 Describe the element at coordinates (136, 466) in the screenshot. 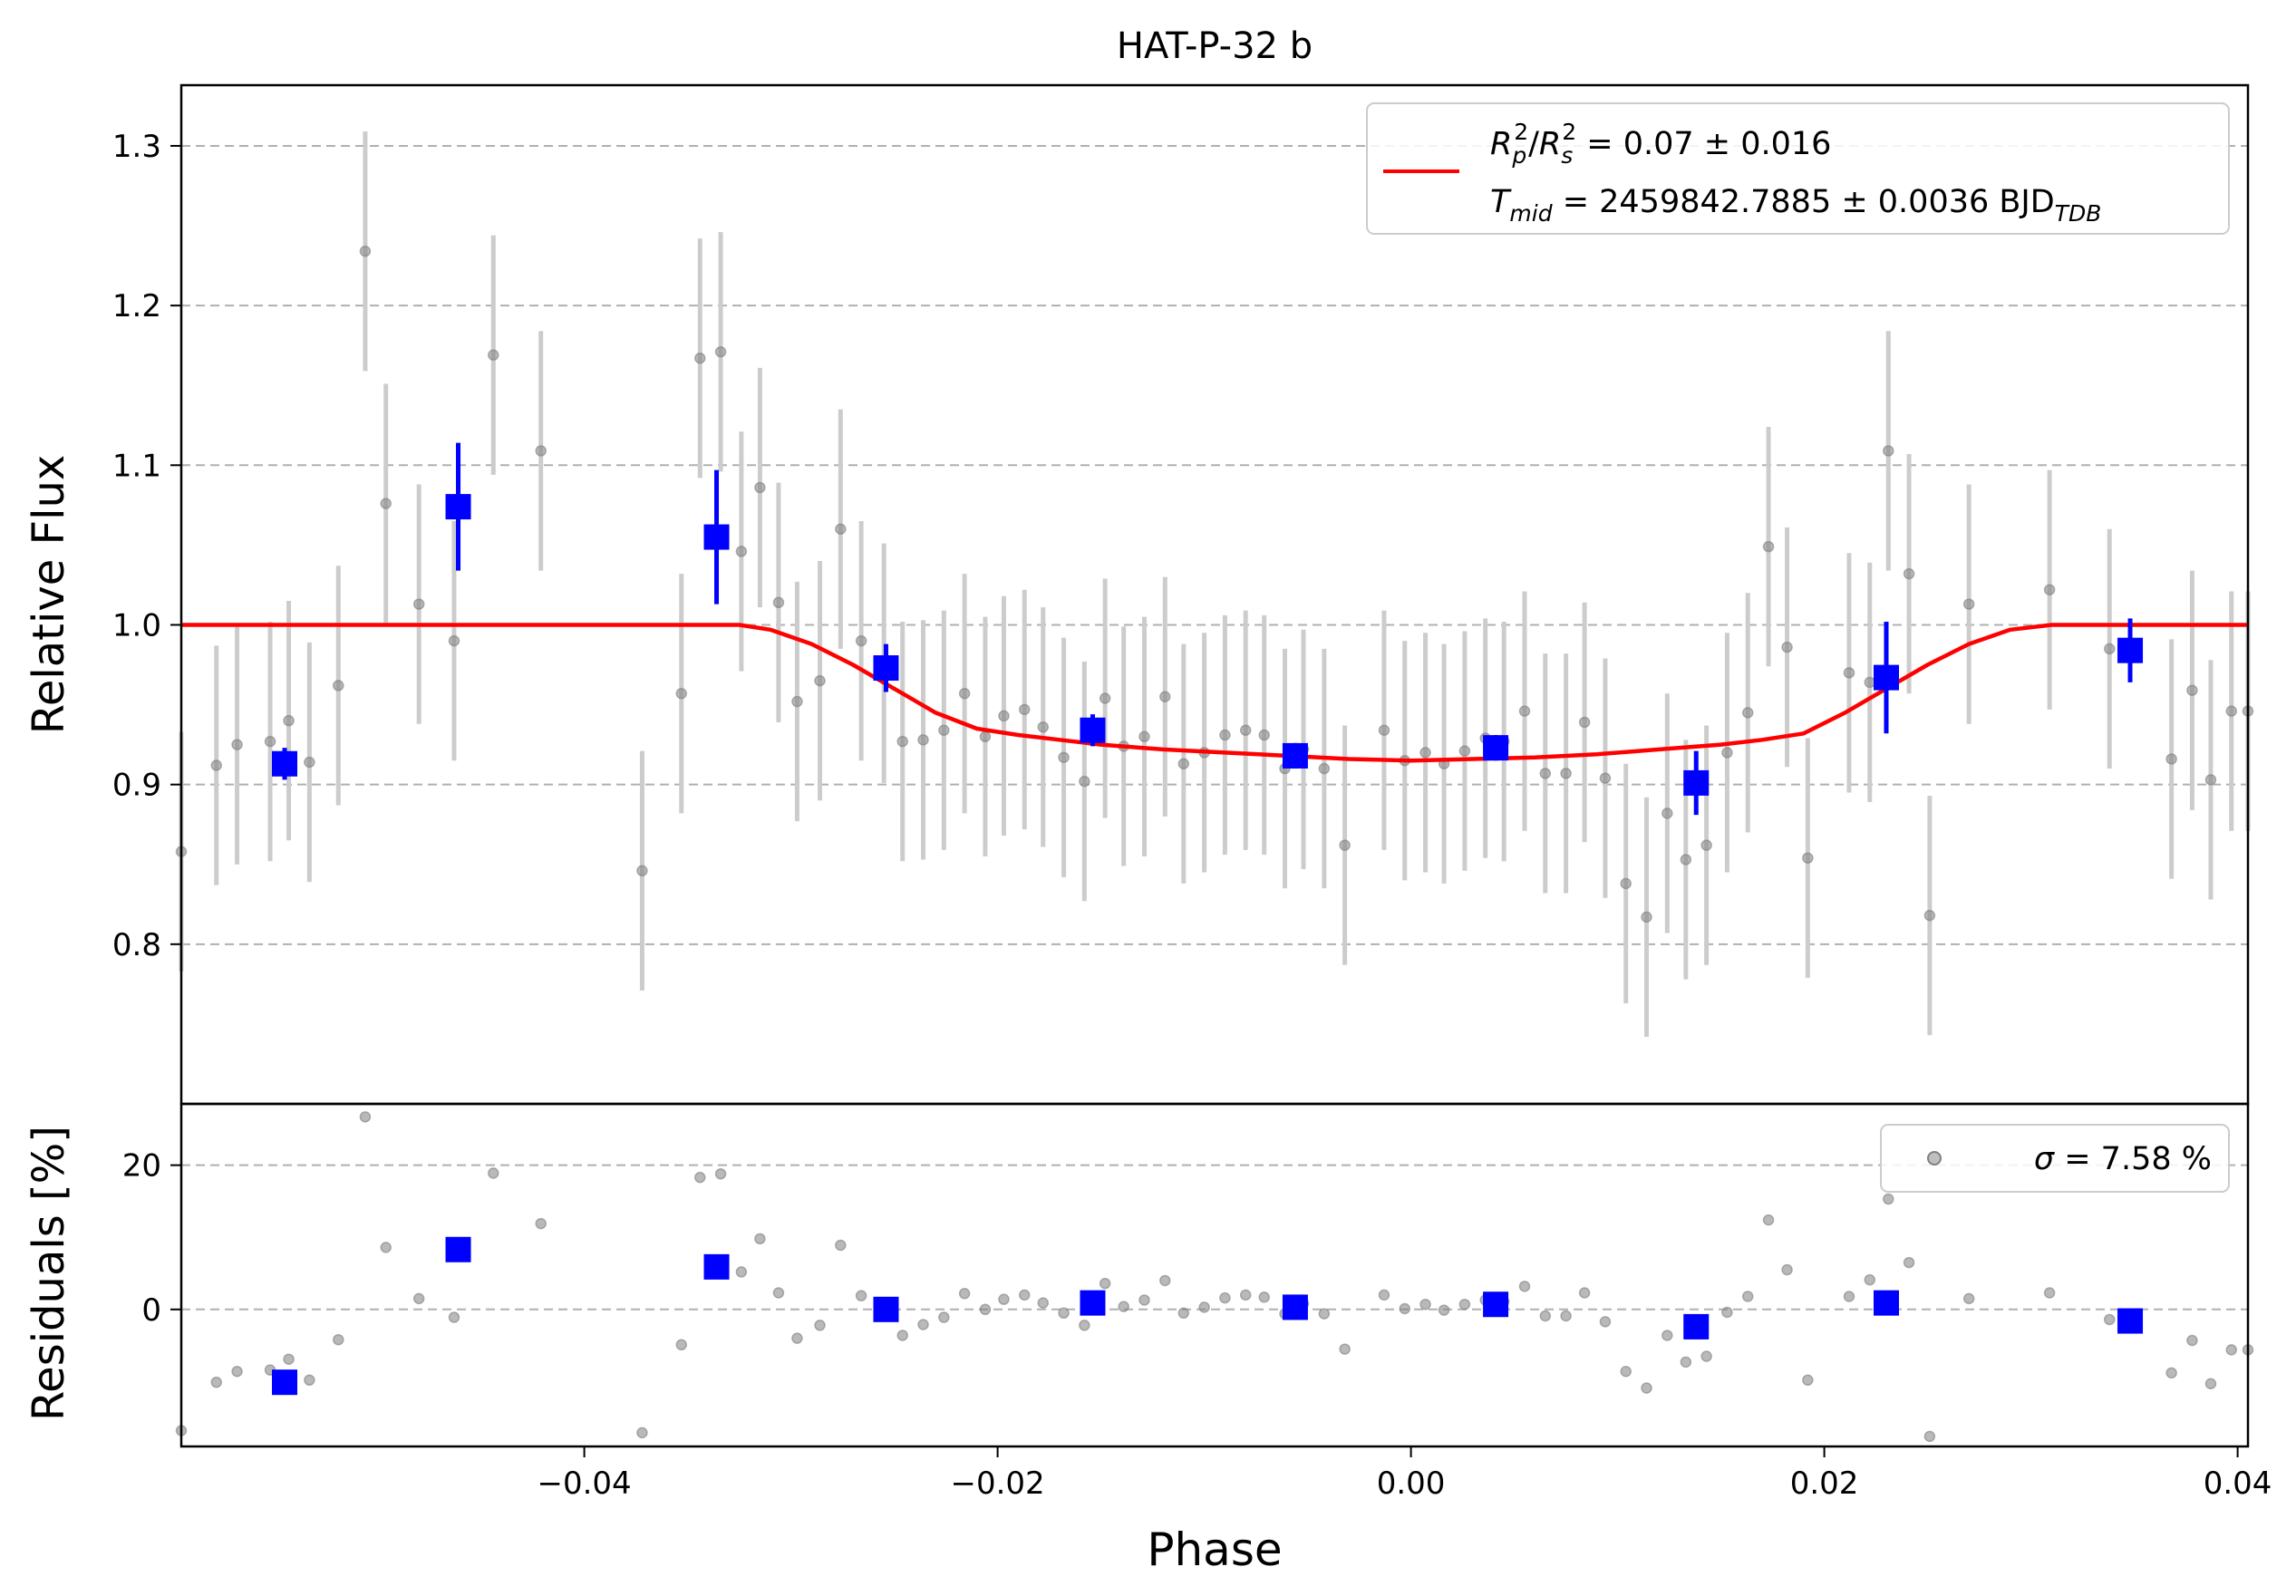

I see `top-y-tick-label: 1.1` at that location.